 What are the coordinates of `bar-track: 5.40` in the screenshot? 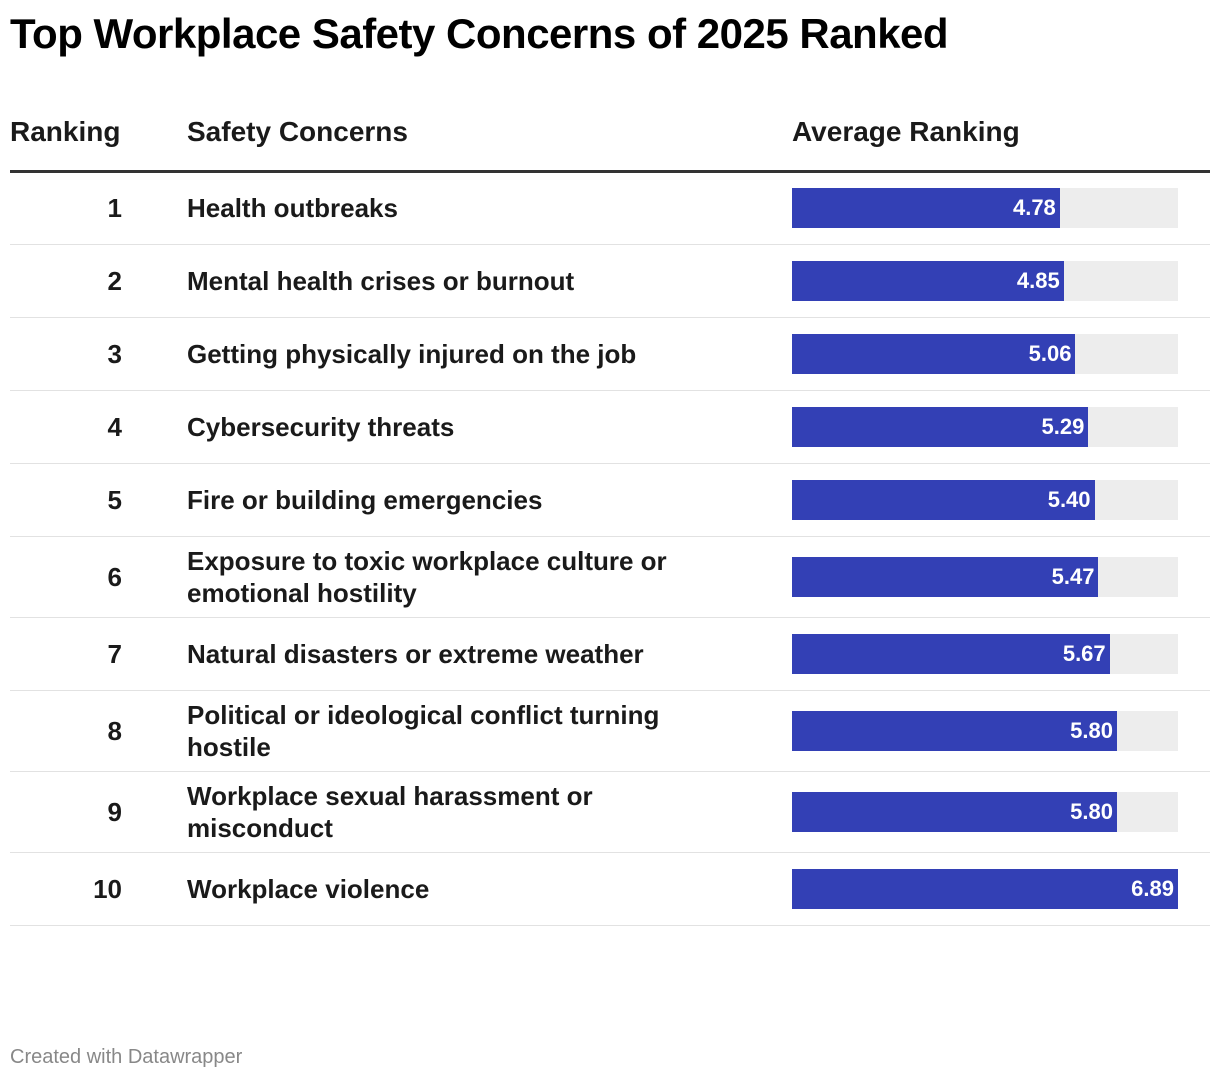 It's located at (985, 500).